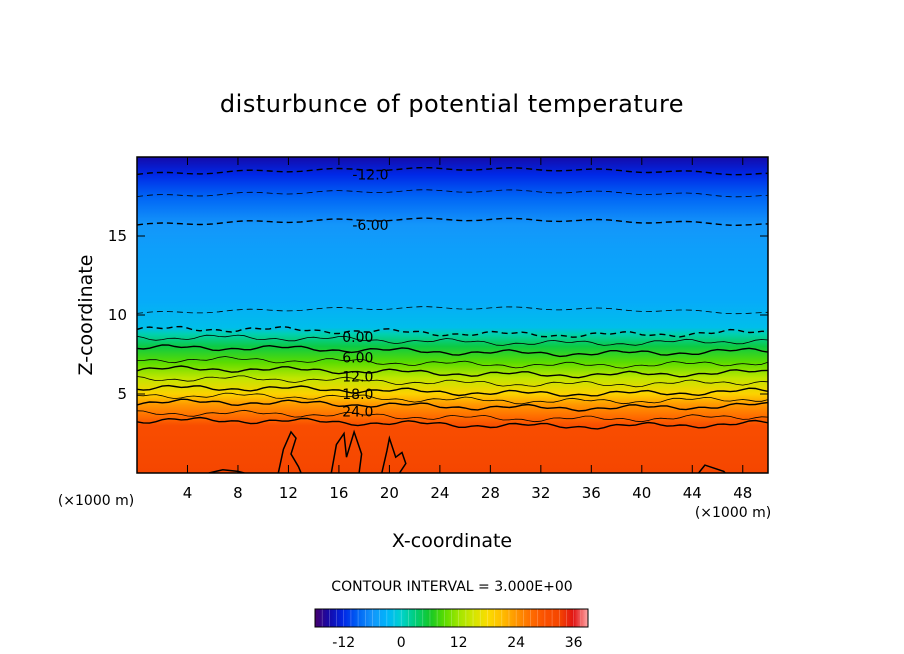 This screenshot has height=654, width=904. Describe the element at coordinates (439, 493) in the screenshot. I see `x-tick-label: 24` at that location.